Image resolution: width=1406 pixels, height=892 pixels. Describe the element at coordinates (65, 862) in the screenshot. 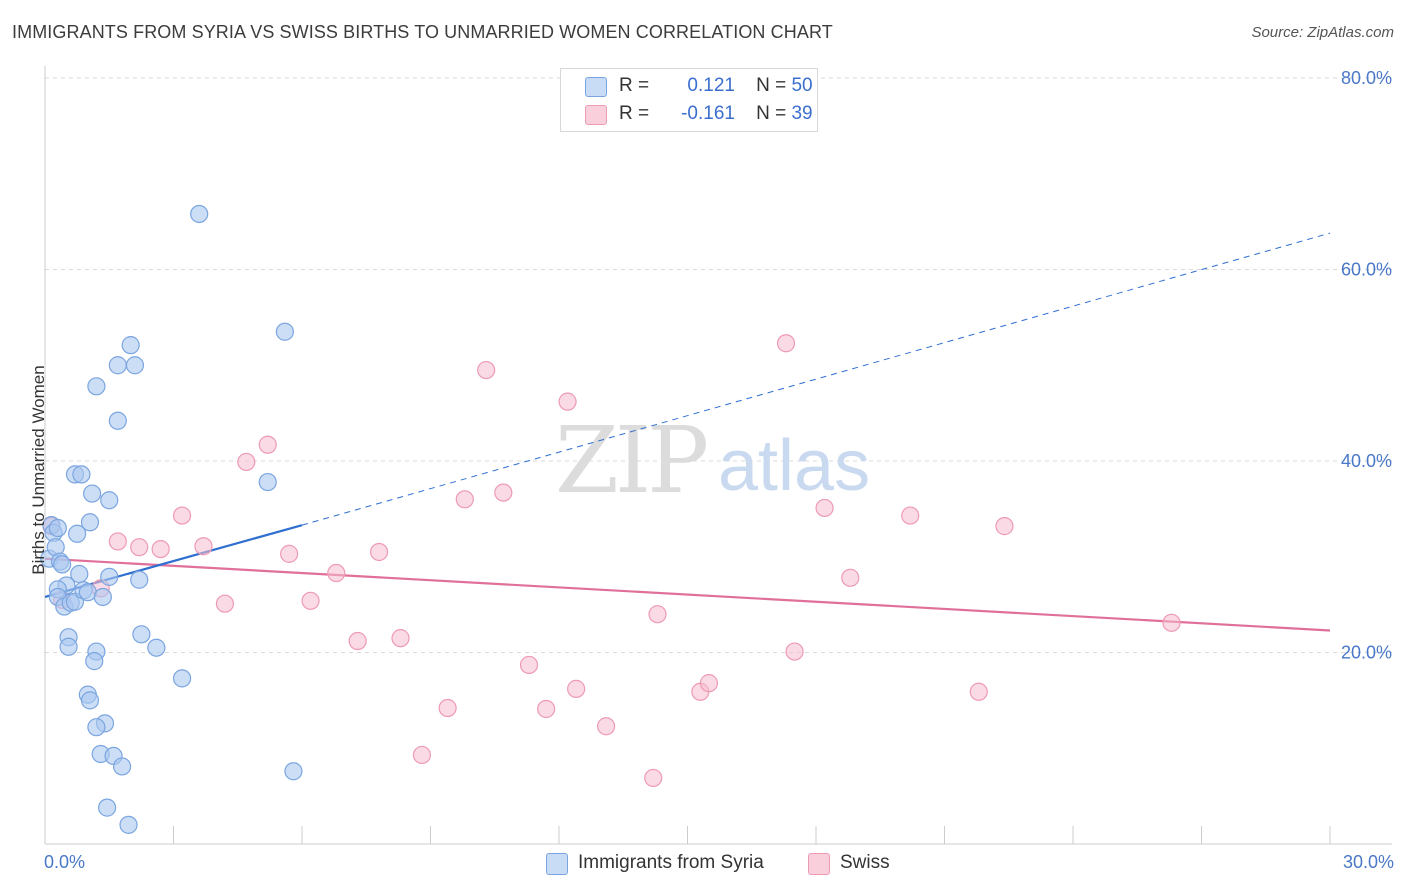

I see `x-tick-label-min: 0.0%` at that location.